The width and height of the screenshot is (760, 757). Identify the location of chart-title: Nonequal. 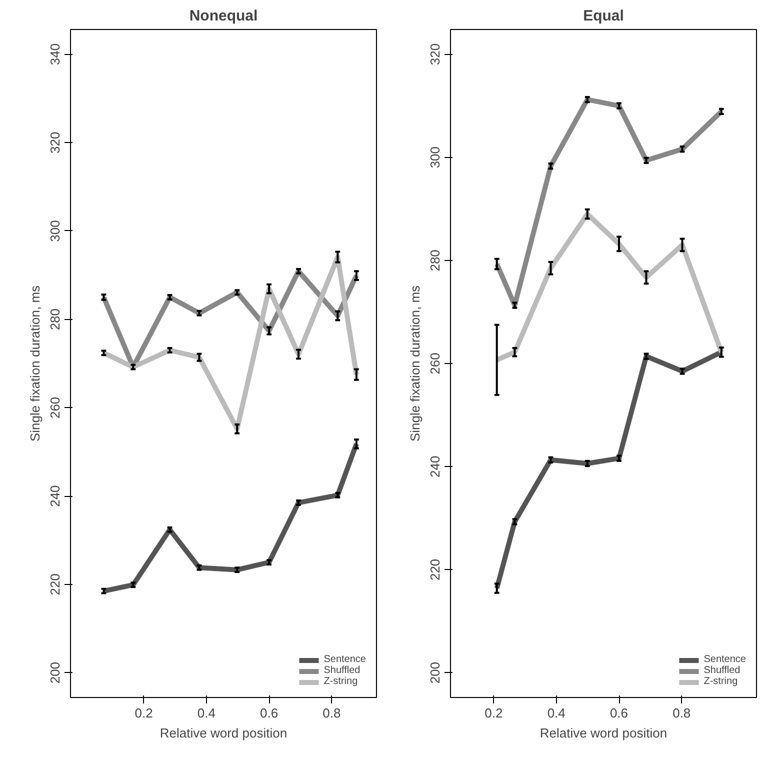
(223, 16).